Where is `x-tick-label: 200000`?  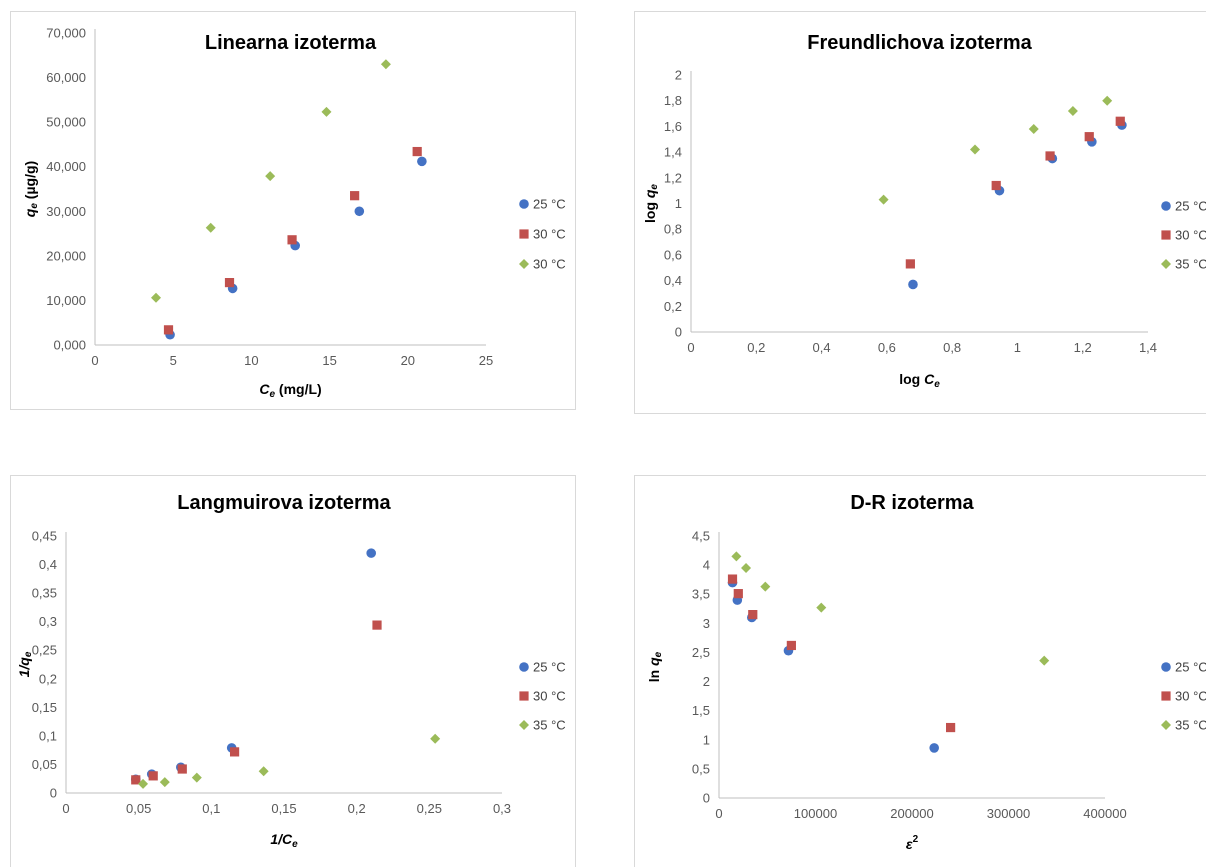
x-tick-label: 200000 is located at coordinates (911, 813).